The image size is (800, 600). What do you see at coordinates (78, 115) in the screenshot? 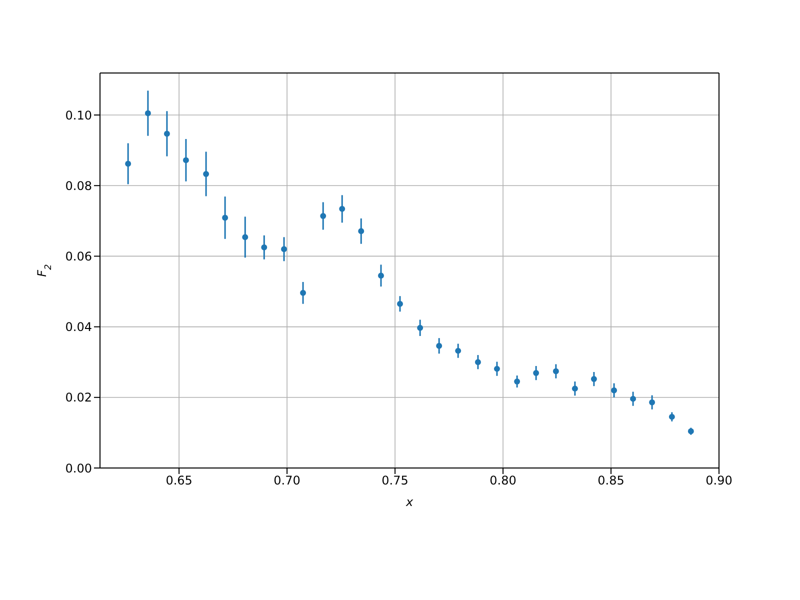
I see `y-tick-label: 0.10` at bounding box center [78, 115].